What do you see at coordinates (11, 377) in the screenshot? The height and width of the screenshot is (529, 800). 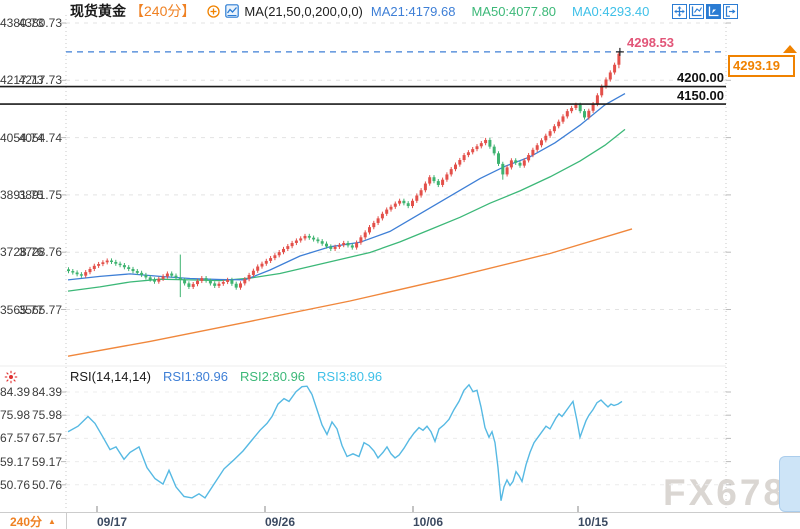 I see `rsi-settings-icon` at bounding box center [11, 377].